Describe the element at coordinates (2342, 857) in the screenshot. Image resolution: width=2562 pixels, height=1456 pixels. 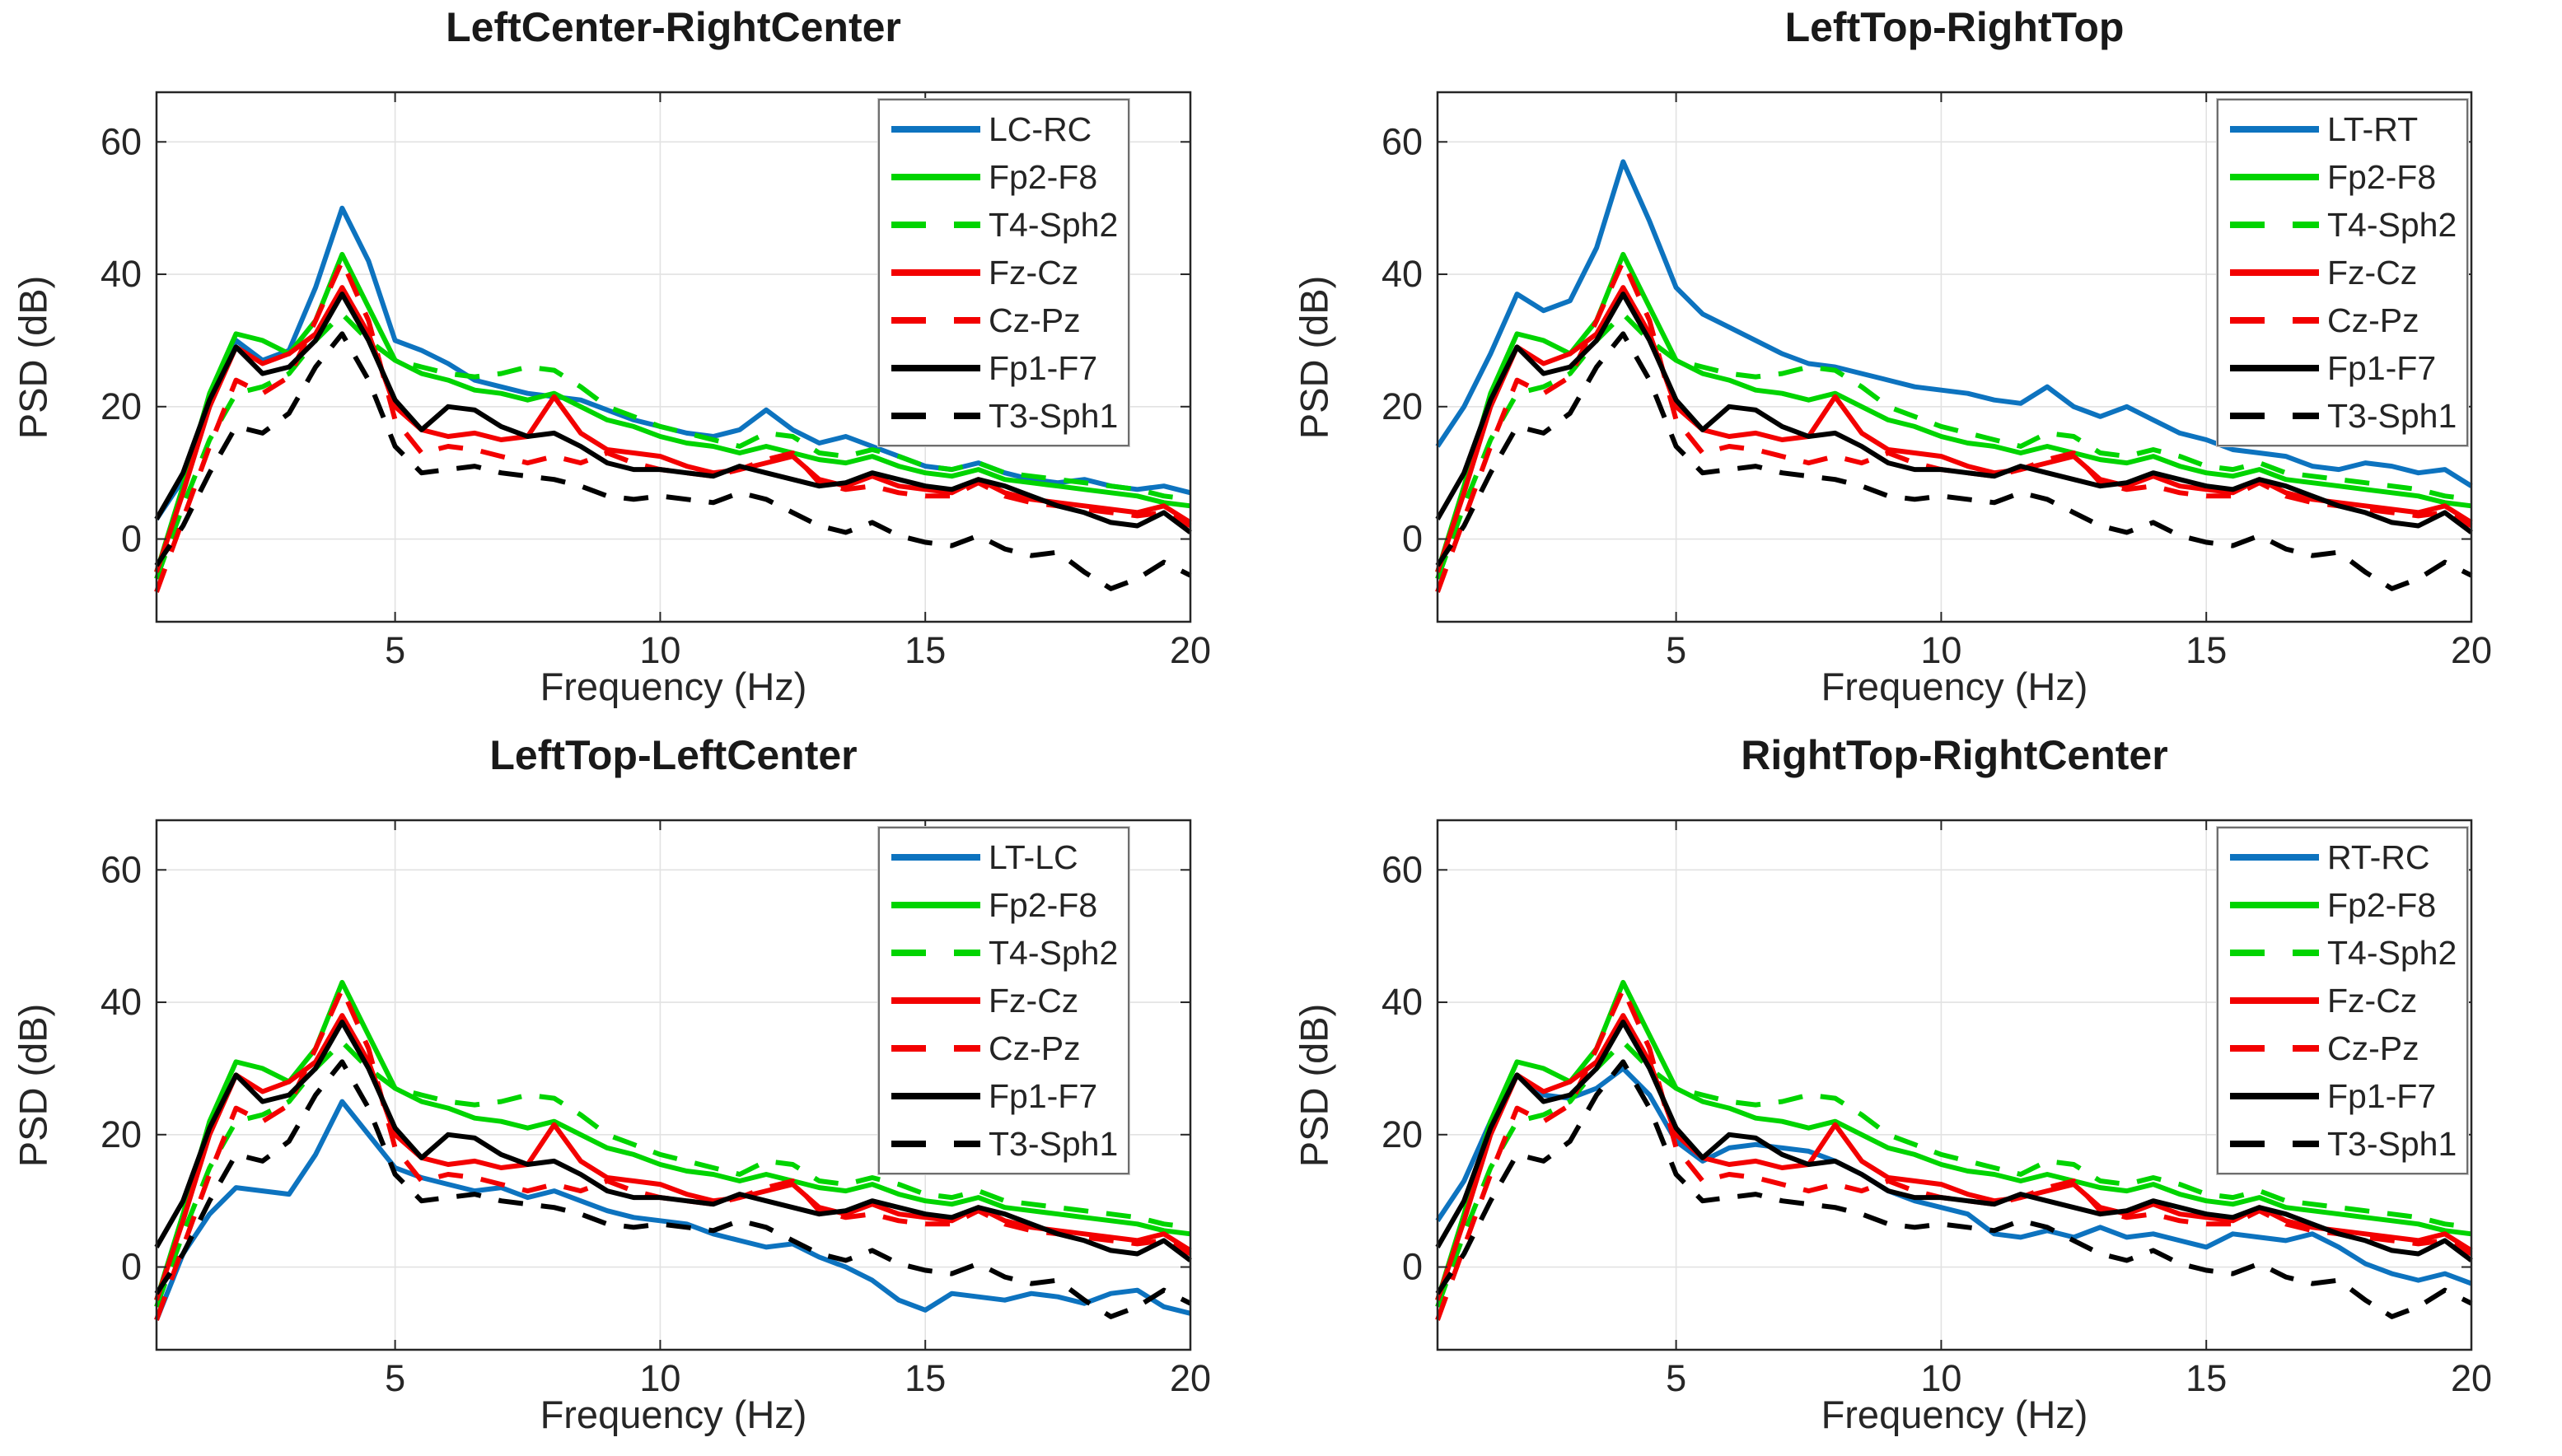
I see `legend-item-RT-RC: RT-RC` at that location.